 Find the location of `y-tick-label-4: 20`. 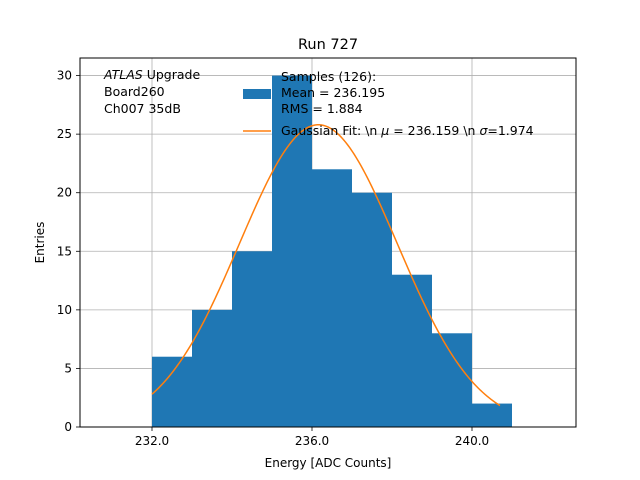

y-tick-label-4: 20 is located at coordinates (64, 193).